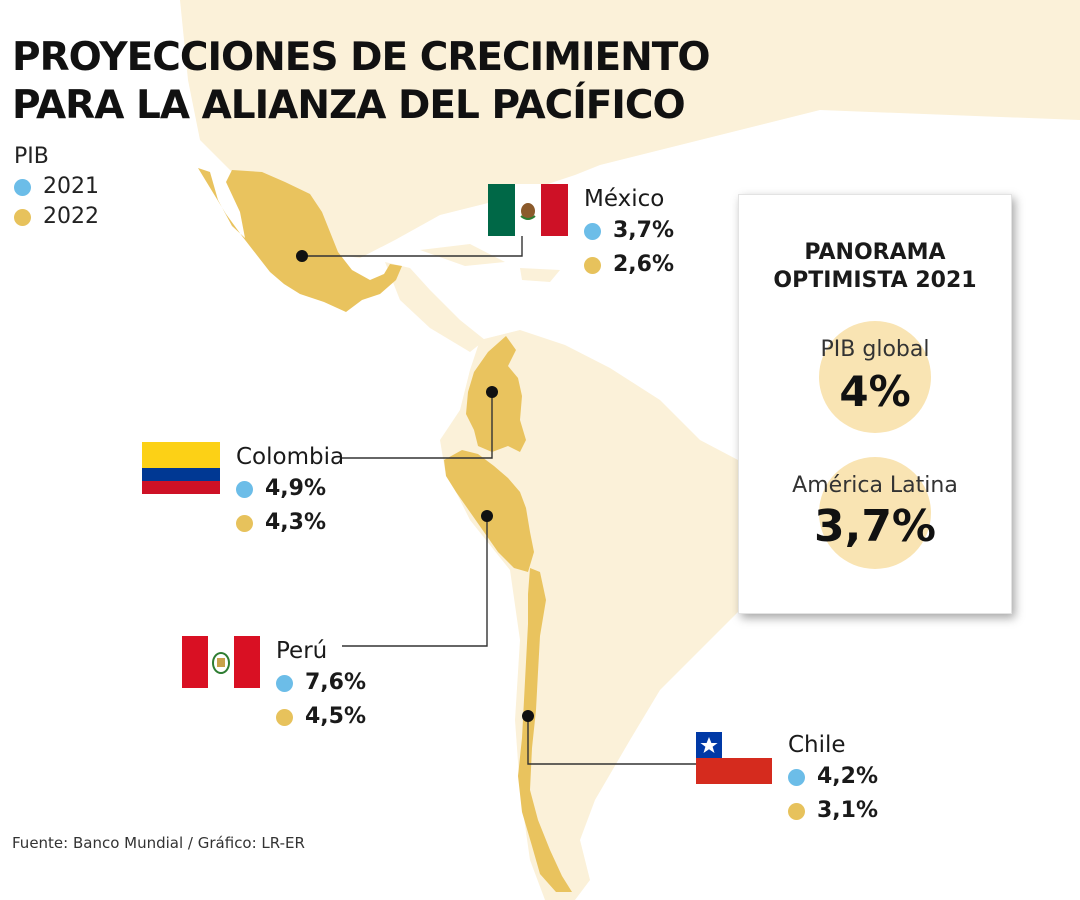  What do you see at coordinates (528, 716) in the screenshot?
I see `chile-marker` at bounding box center [528, 716].